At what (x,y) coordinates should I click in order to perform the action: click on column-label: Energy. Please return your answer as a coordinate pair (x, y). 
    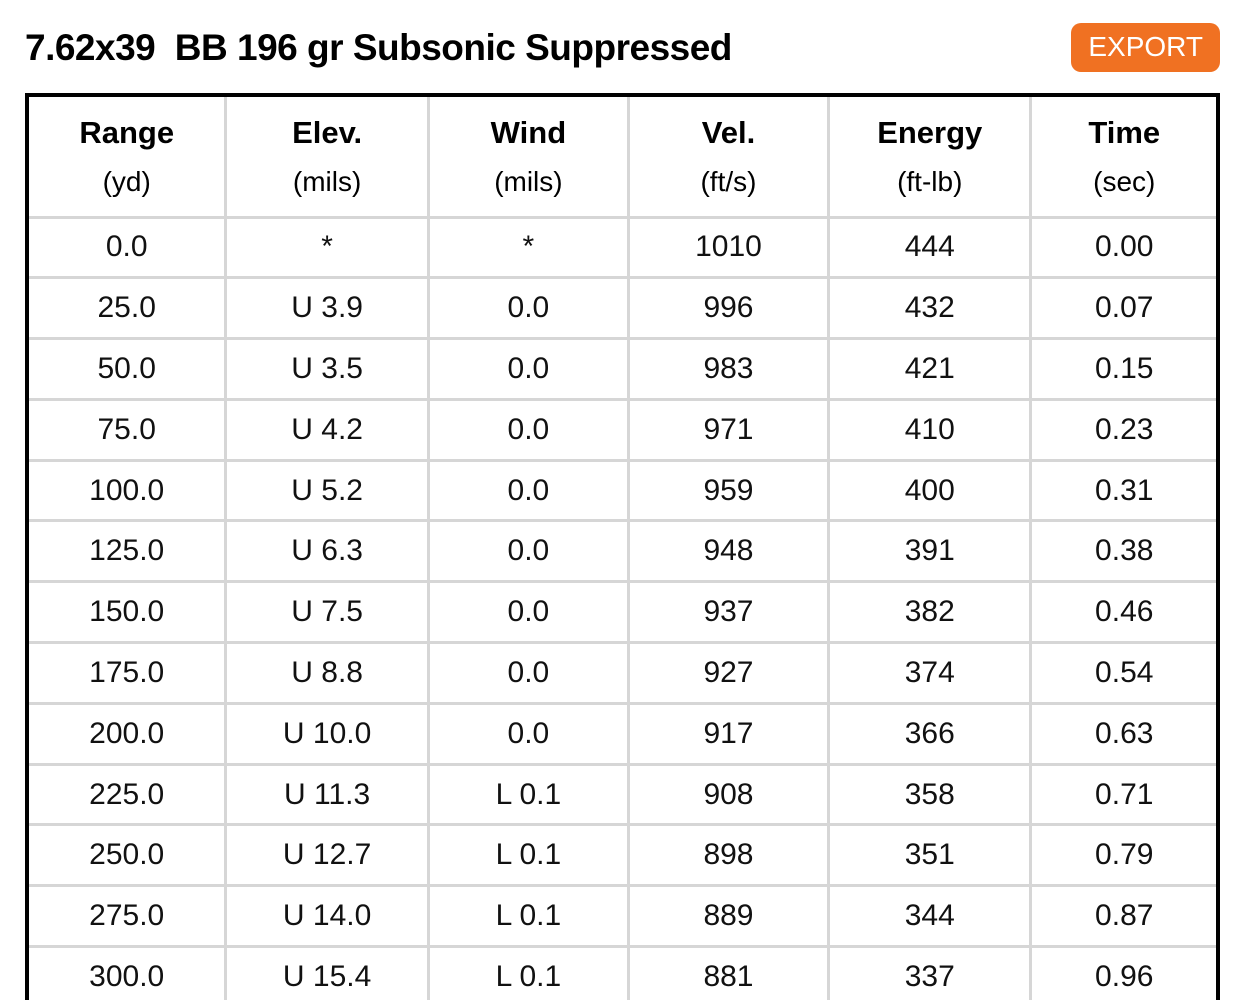
    Looking at the image, I should click on (930, 132).